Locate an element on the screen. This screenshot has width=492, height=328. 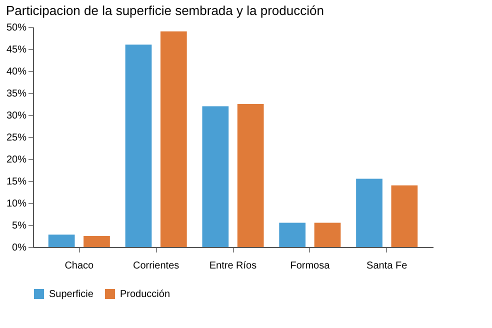
y-tick-label: 15% is located at coordinates (16, 182).